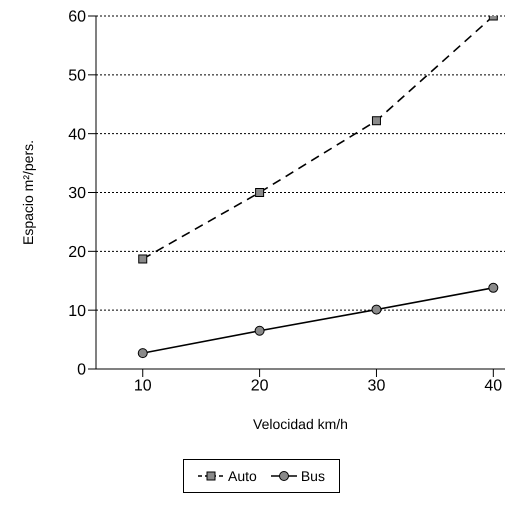 The height and width of the screenshot is (508, 521). Describe the element at coordinates (77, 311) in the screenshot. I see `y-tick-label: 10` at that location.